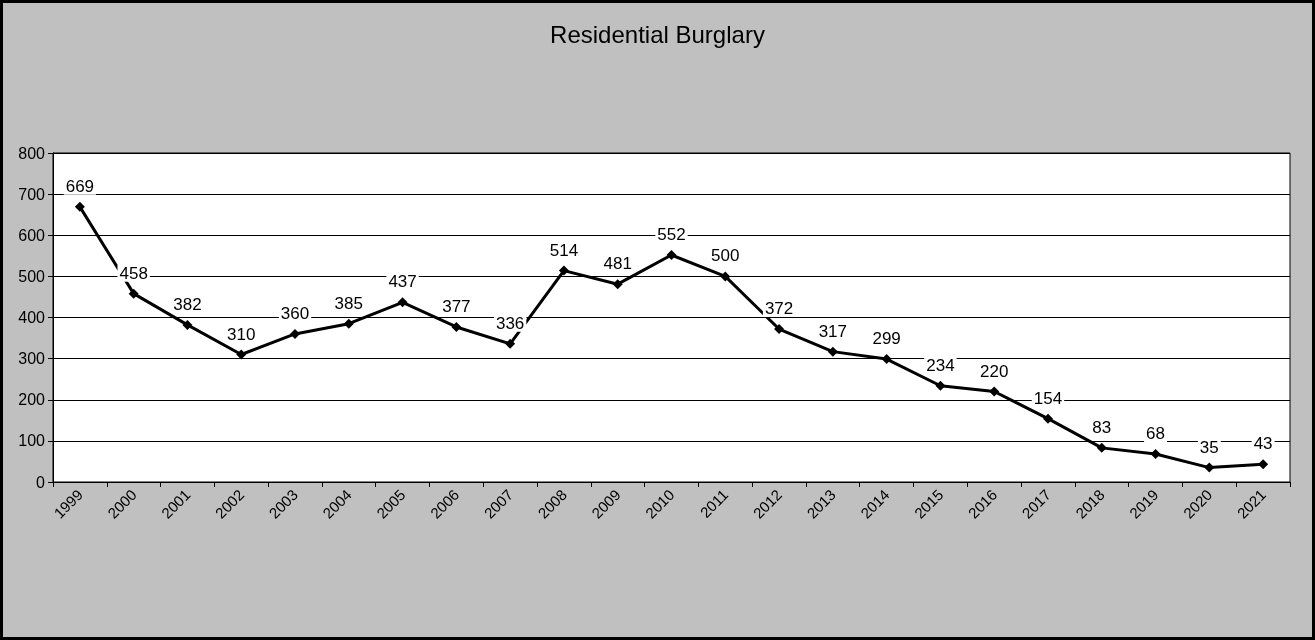  Describe the element at coordinates (187, 304) in the screenshot. I see `data-label: 382` at that location.